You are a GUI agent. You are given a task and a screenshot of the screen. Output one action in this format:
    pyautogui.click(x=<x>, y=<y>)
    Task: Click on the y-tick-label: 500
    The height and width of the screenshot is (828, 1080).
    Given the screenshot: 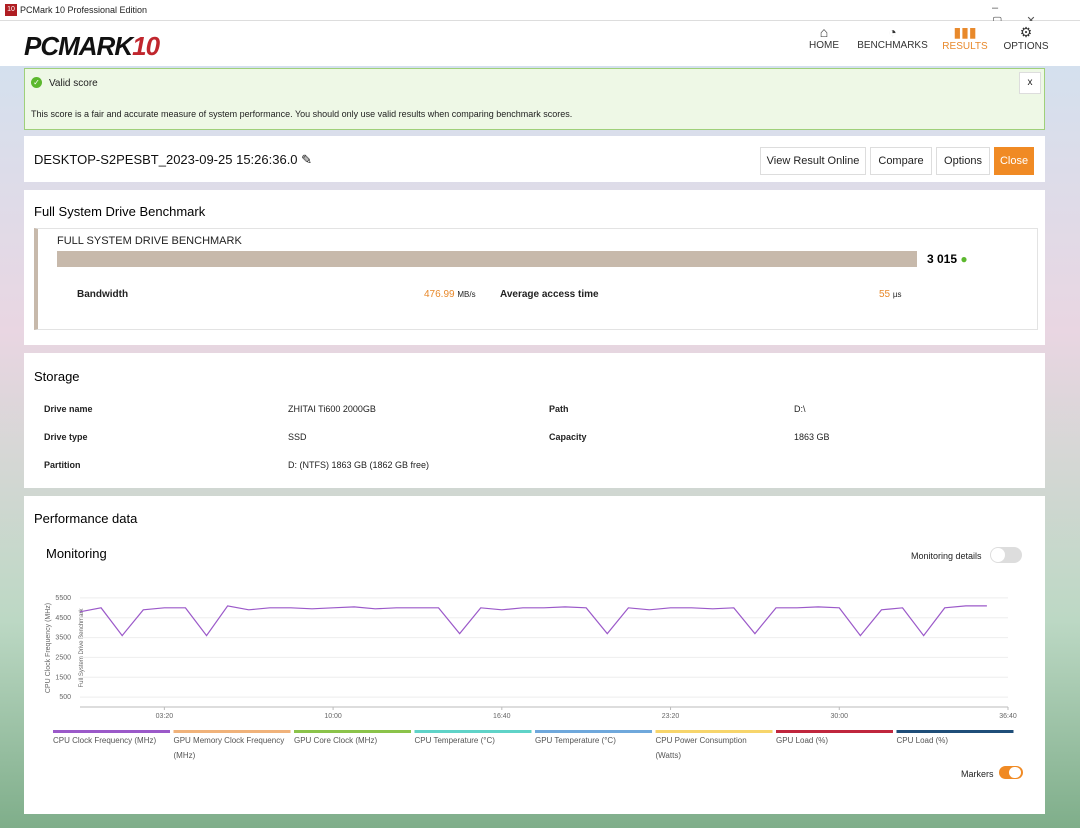 What is the action you would take?
    pyautogui.click(x=65, y=697)
    